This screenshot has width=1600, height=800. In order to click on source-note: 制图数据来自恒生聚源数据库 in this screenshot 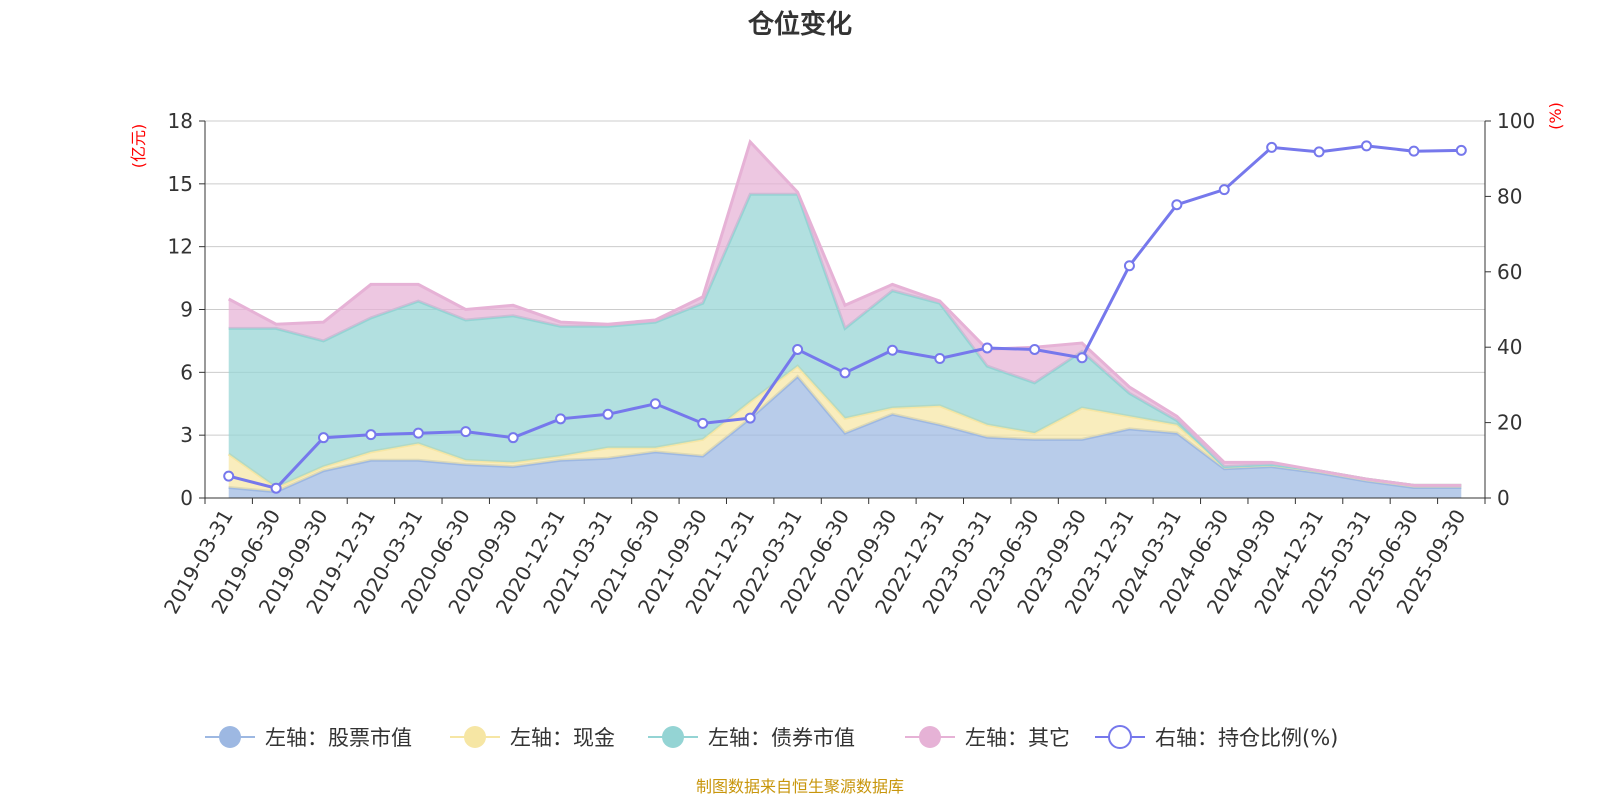, I will do `click(800, 786)`.